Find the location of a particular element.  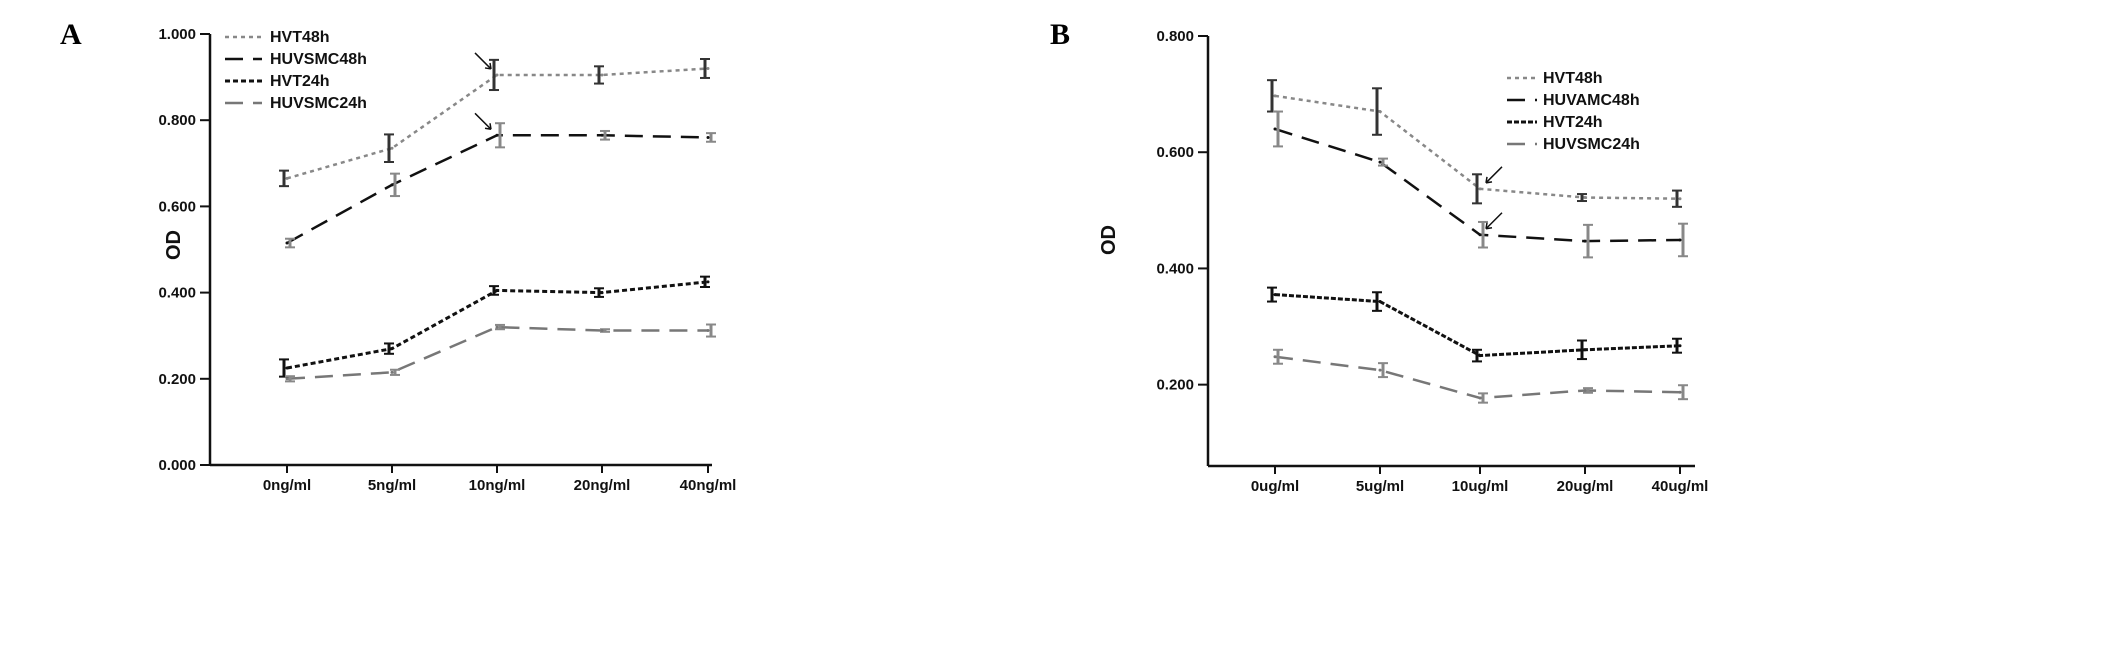

y-tick-label: 0.600 is located at coordinates (1175, 152).